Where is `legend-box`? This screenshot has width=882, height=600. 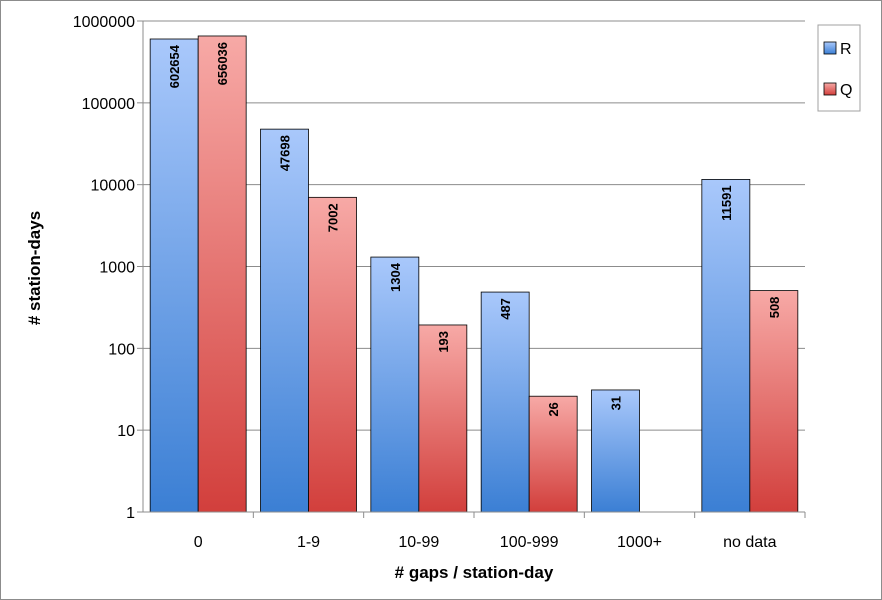 legend-box is located at coordinates (839, 68).